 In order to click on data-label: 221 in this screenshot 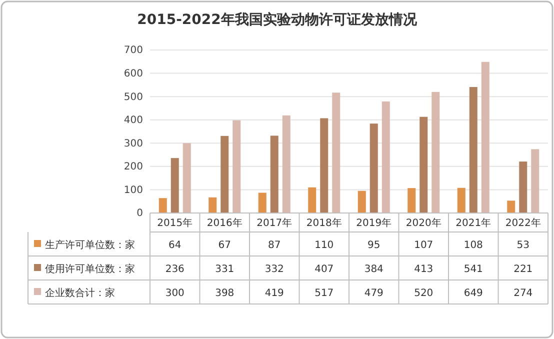, I will do `click(523, 269)`.